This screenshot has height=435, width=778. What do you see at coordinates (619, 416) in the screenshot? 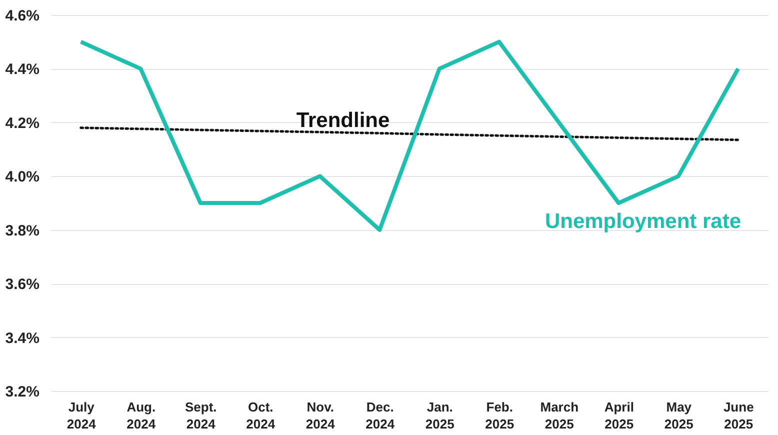
I see `x-tick-label: April 2025` at bounding box center [619, 416].